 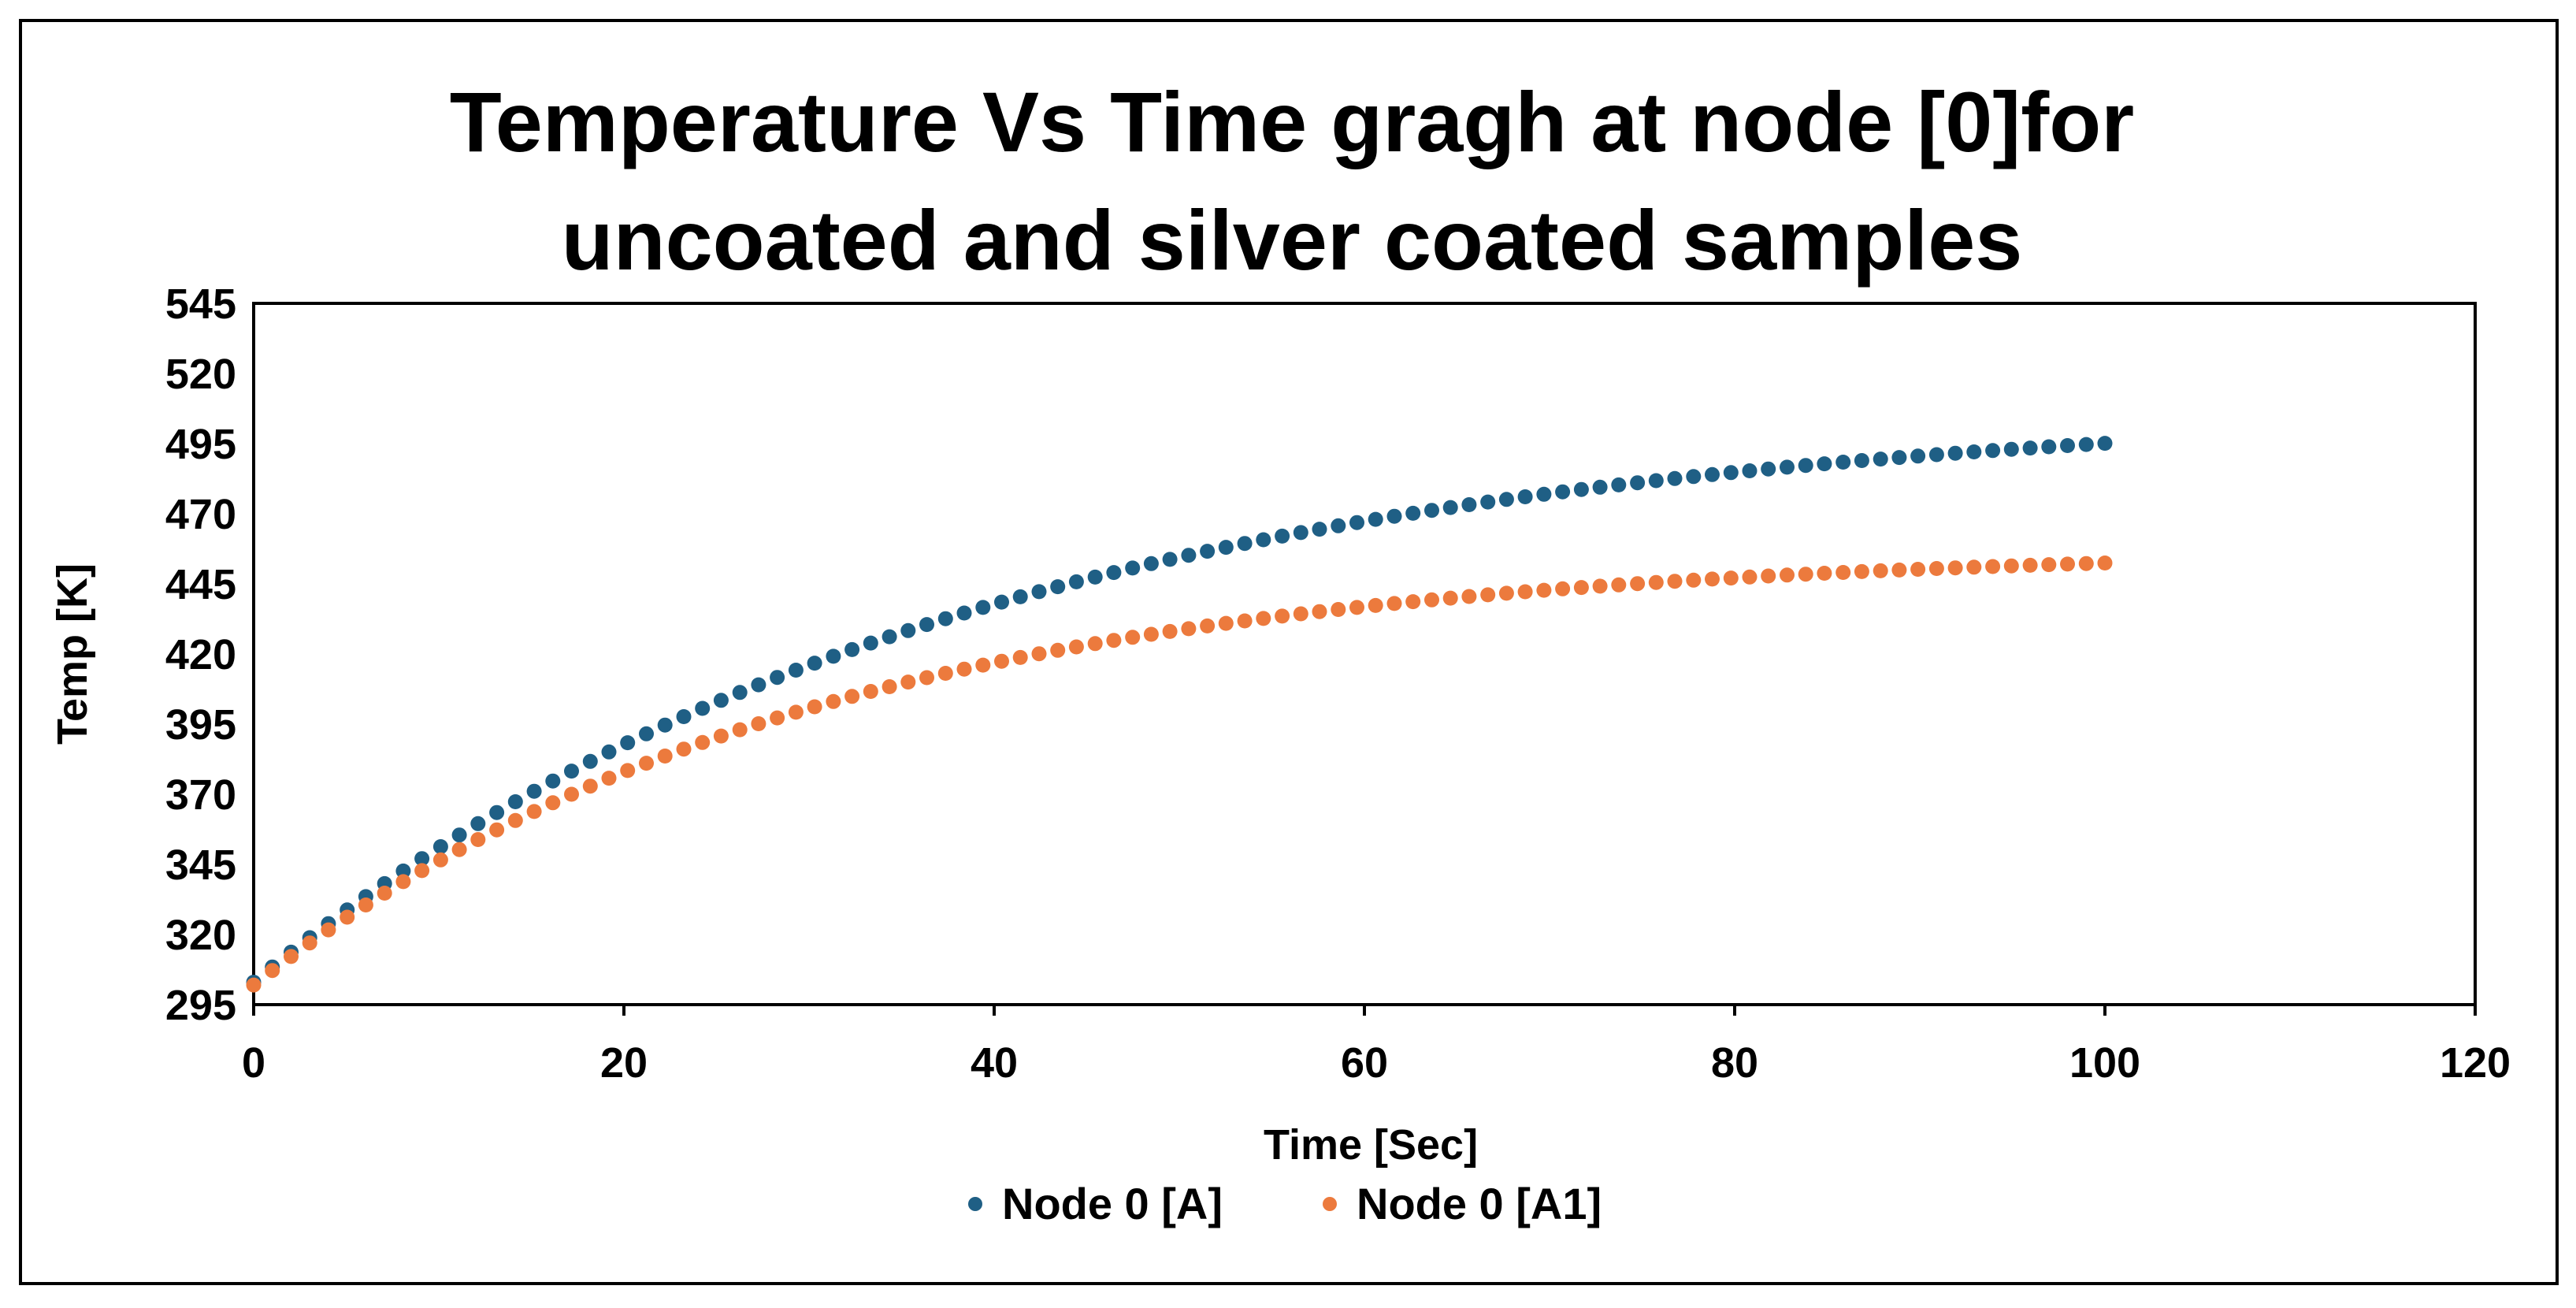 I want to click on y-tick-label: 320, so click(x=200, y=936).